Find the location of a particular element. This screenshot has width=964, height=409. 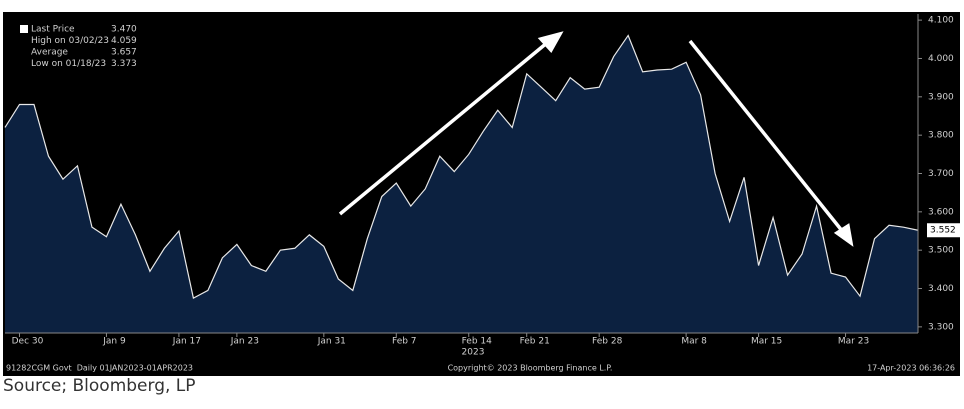

y-tick-label: 3.400 is located at coordinates (941, 289).